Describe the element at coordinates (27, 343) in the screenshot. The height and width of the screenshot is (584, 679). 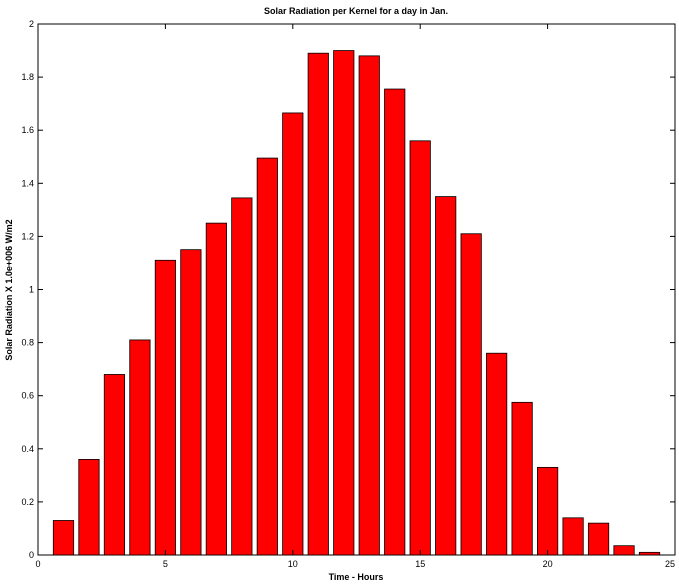
I see `y-tick-label: 0.8` at that location.